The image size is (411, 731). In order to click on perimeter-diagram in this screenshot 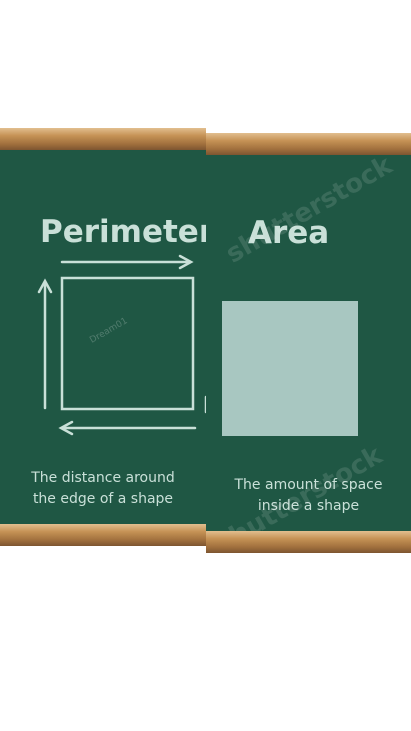, I will do `click(121, 345)`.